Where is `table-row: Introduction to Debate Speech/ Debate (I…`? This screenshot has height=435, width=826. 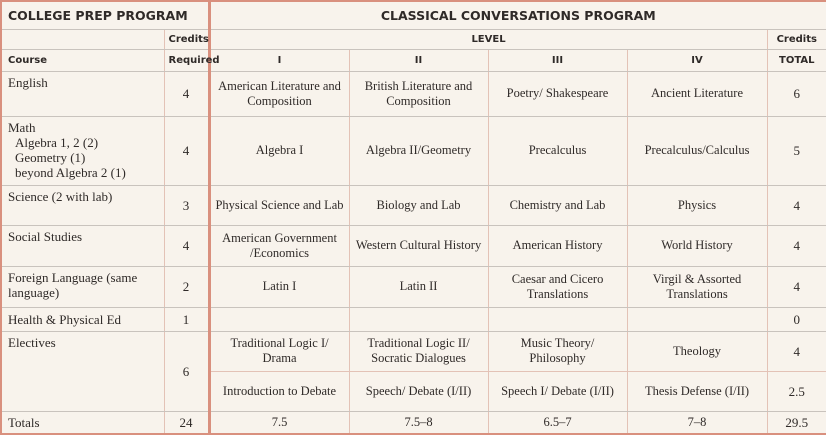 table-row: Introduction to Debate Speech/ Debate (I… is located at coordinates (413, 391).